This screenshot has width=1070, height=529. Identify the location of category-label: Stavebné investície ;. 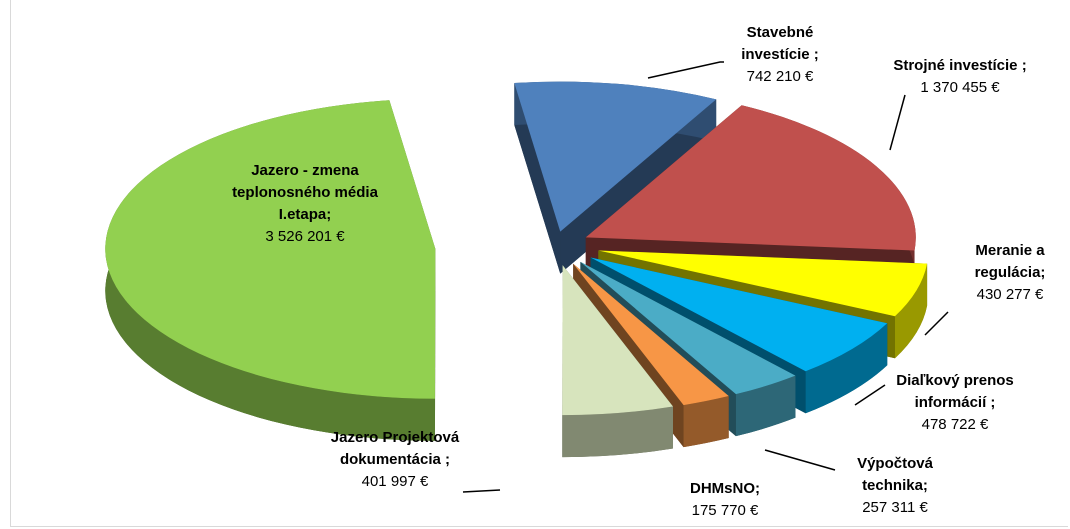
(780, 43).